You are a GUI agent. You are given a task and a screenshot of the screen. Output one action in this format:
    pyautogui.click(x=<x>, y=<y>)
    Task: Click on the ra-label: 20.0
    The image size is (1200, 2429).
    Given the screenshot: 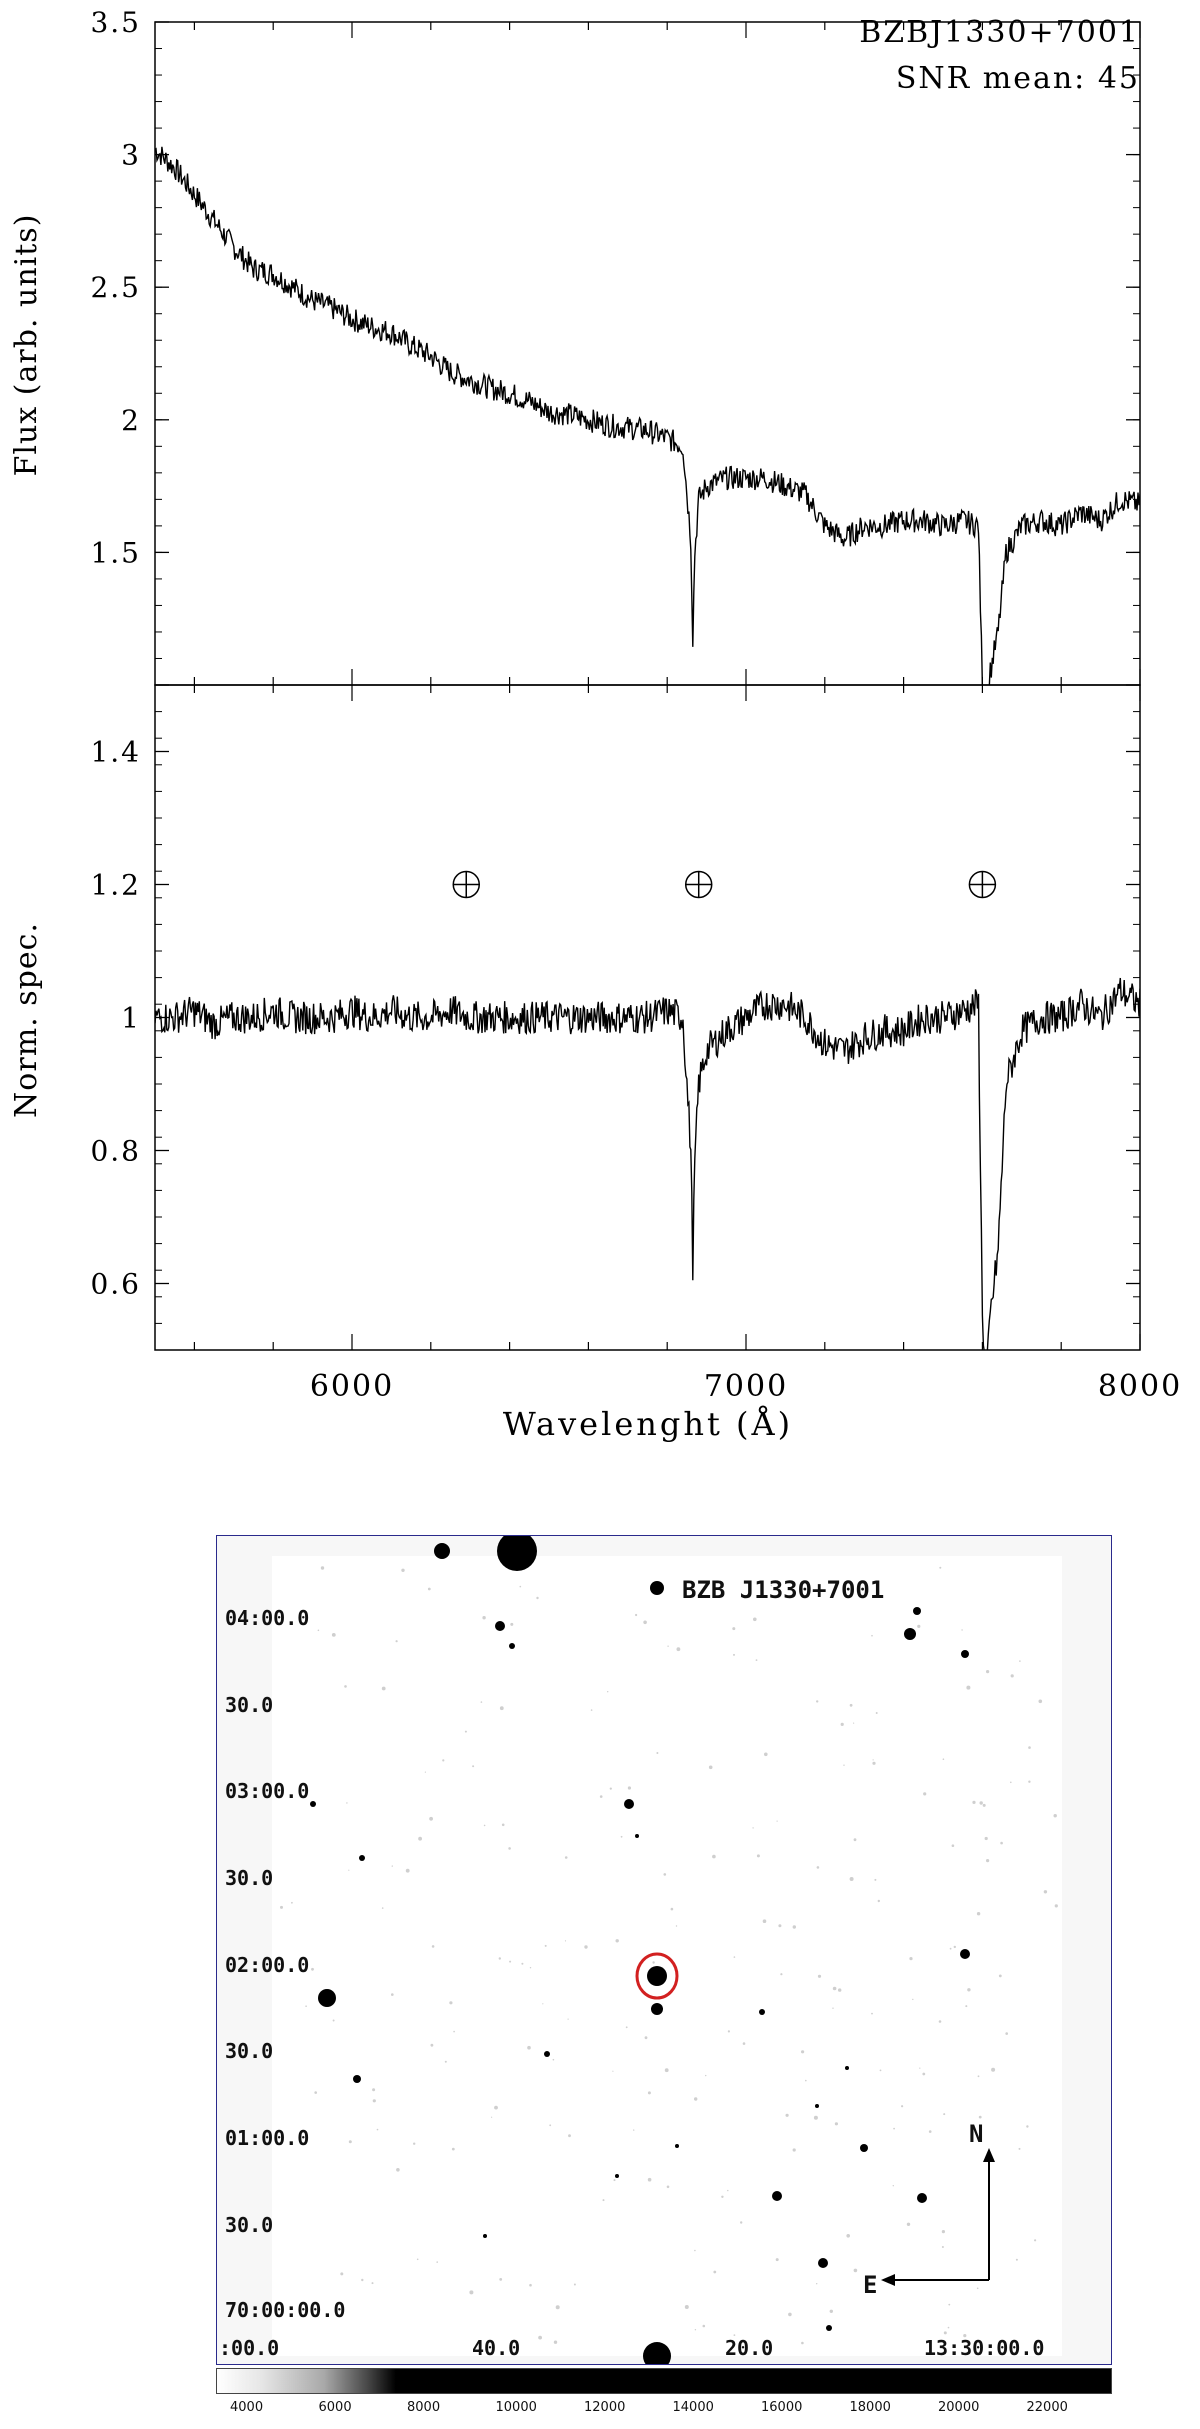 What is the action you would take?
    pyautogui.click(x=749, y=2348)
    